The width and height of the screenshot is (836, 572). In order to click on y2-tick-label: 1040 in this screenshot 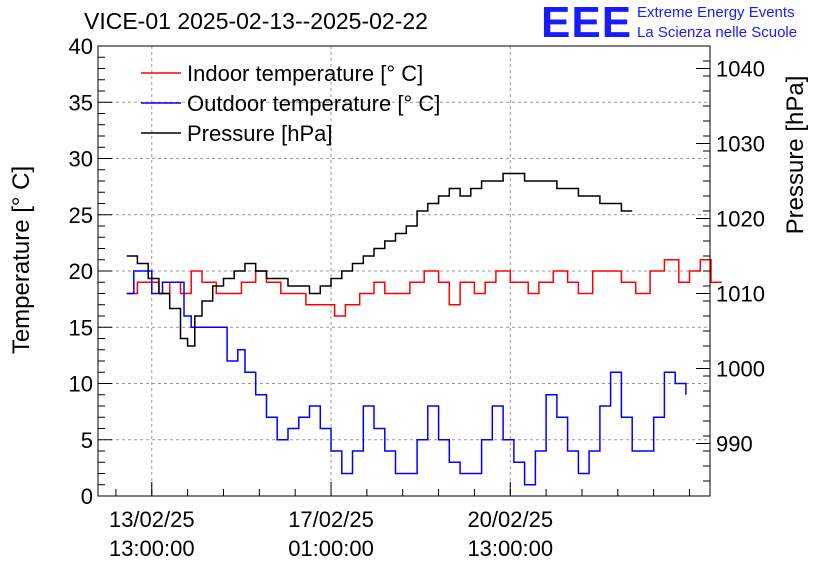, I will do `click(740, 69)`.